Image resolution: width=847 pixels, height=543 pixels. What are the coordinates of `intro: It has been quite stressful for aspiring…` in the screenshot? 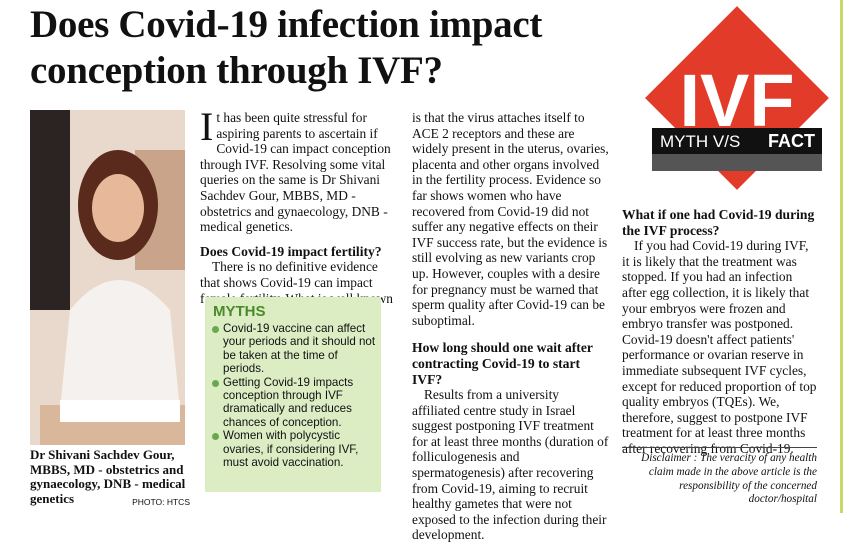 It's located at (295, 169).